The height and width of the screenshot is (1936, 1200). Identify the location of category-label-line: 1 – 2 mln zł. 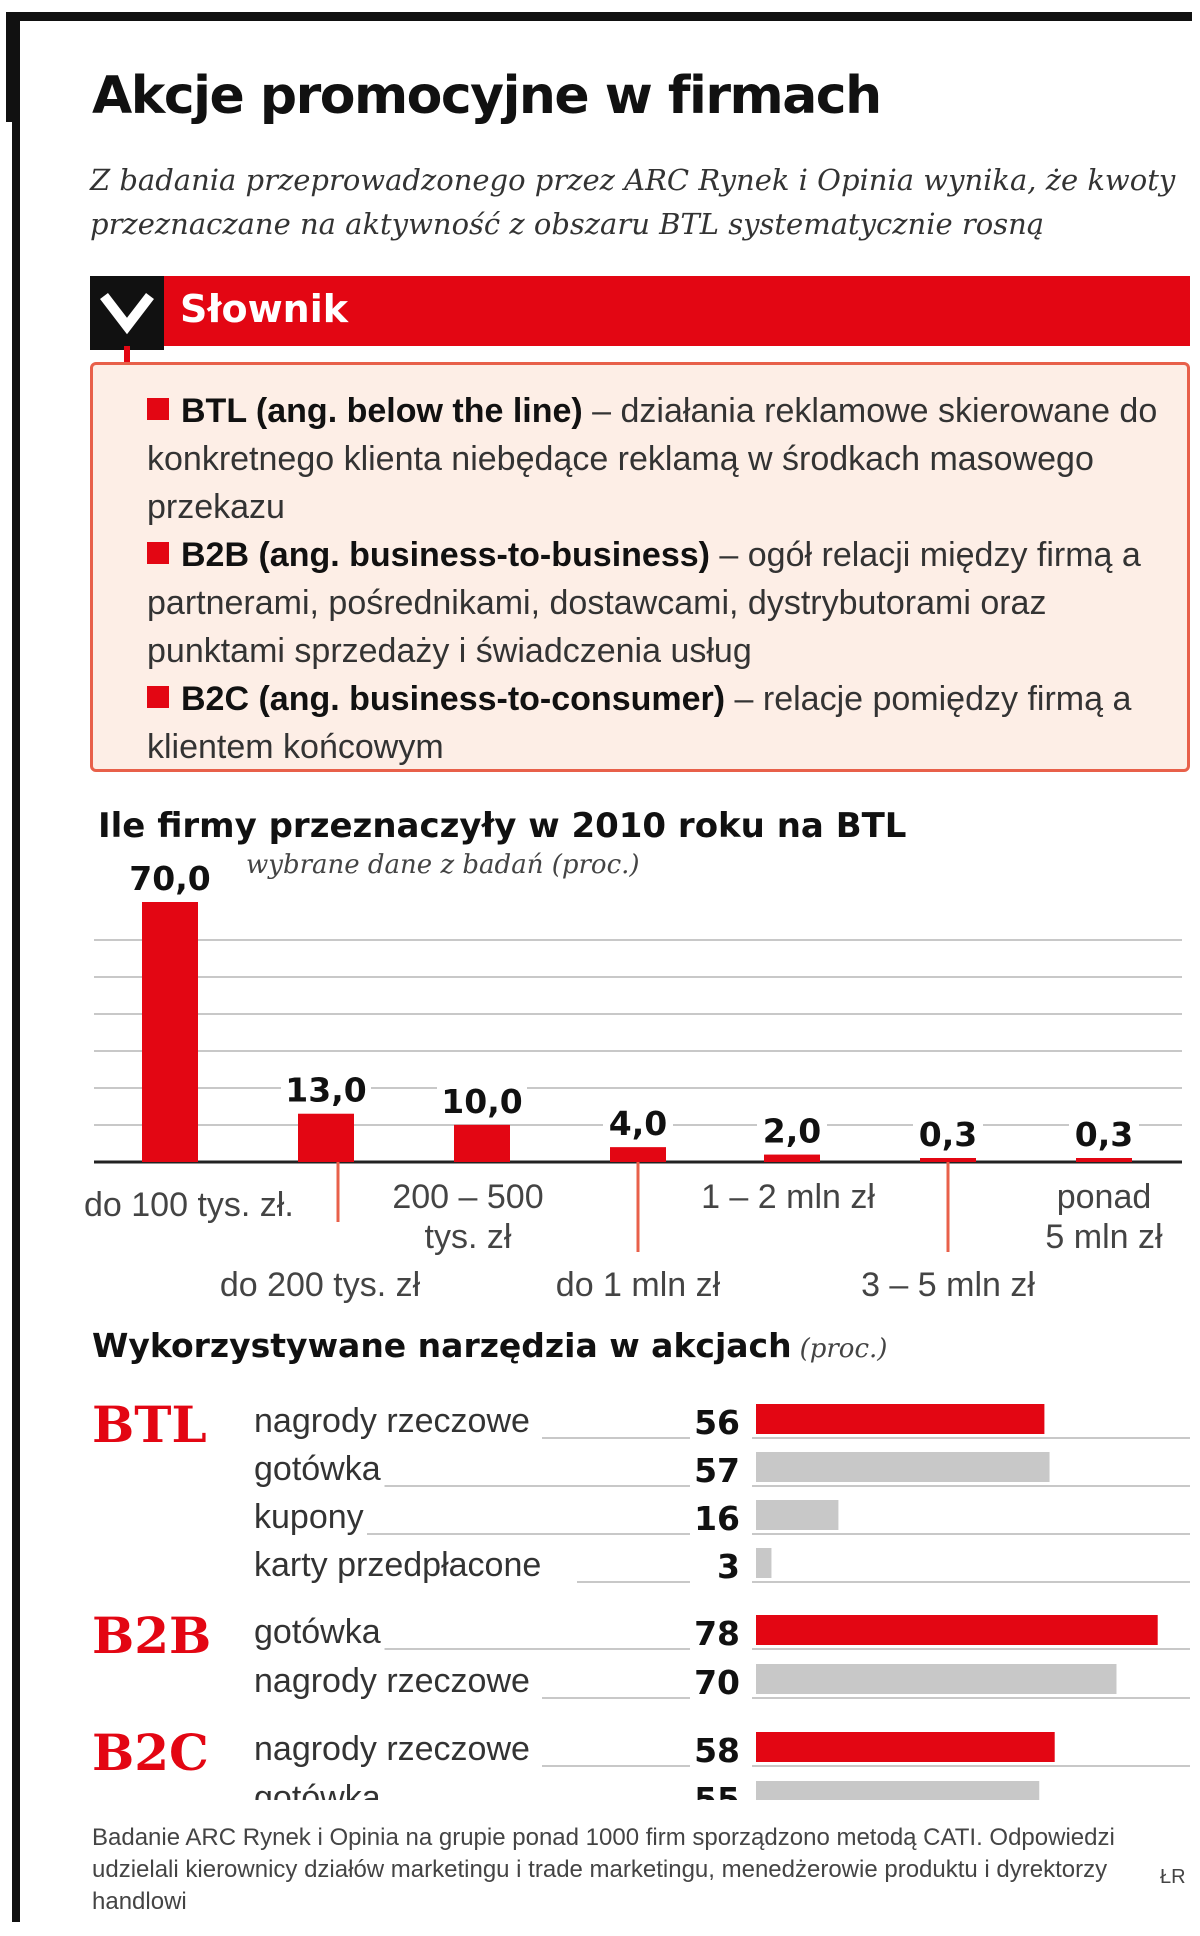
(788, 1197).